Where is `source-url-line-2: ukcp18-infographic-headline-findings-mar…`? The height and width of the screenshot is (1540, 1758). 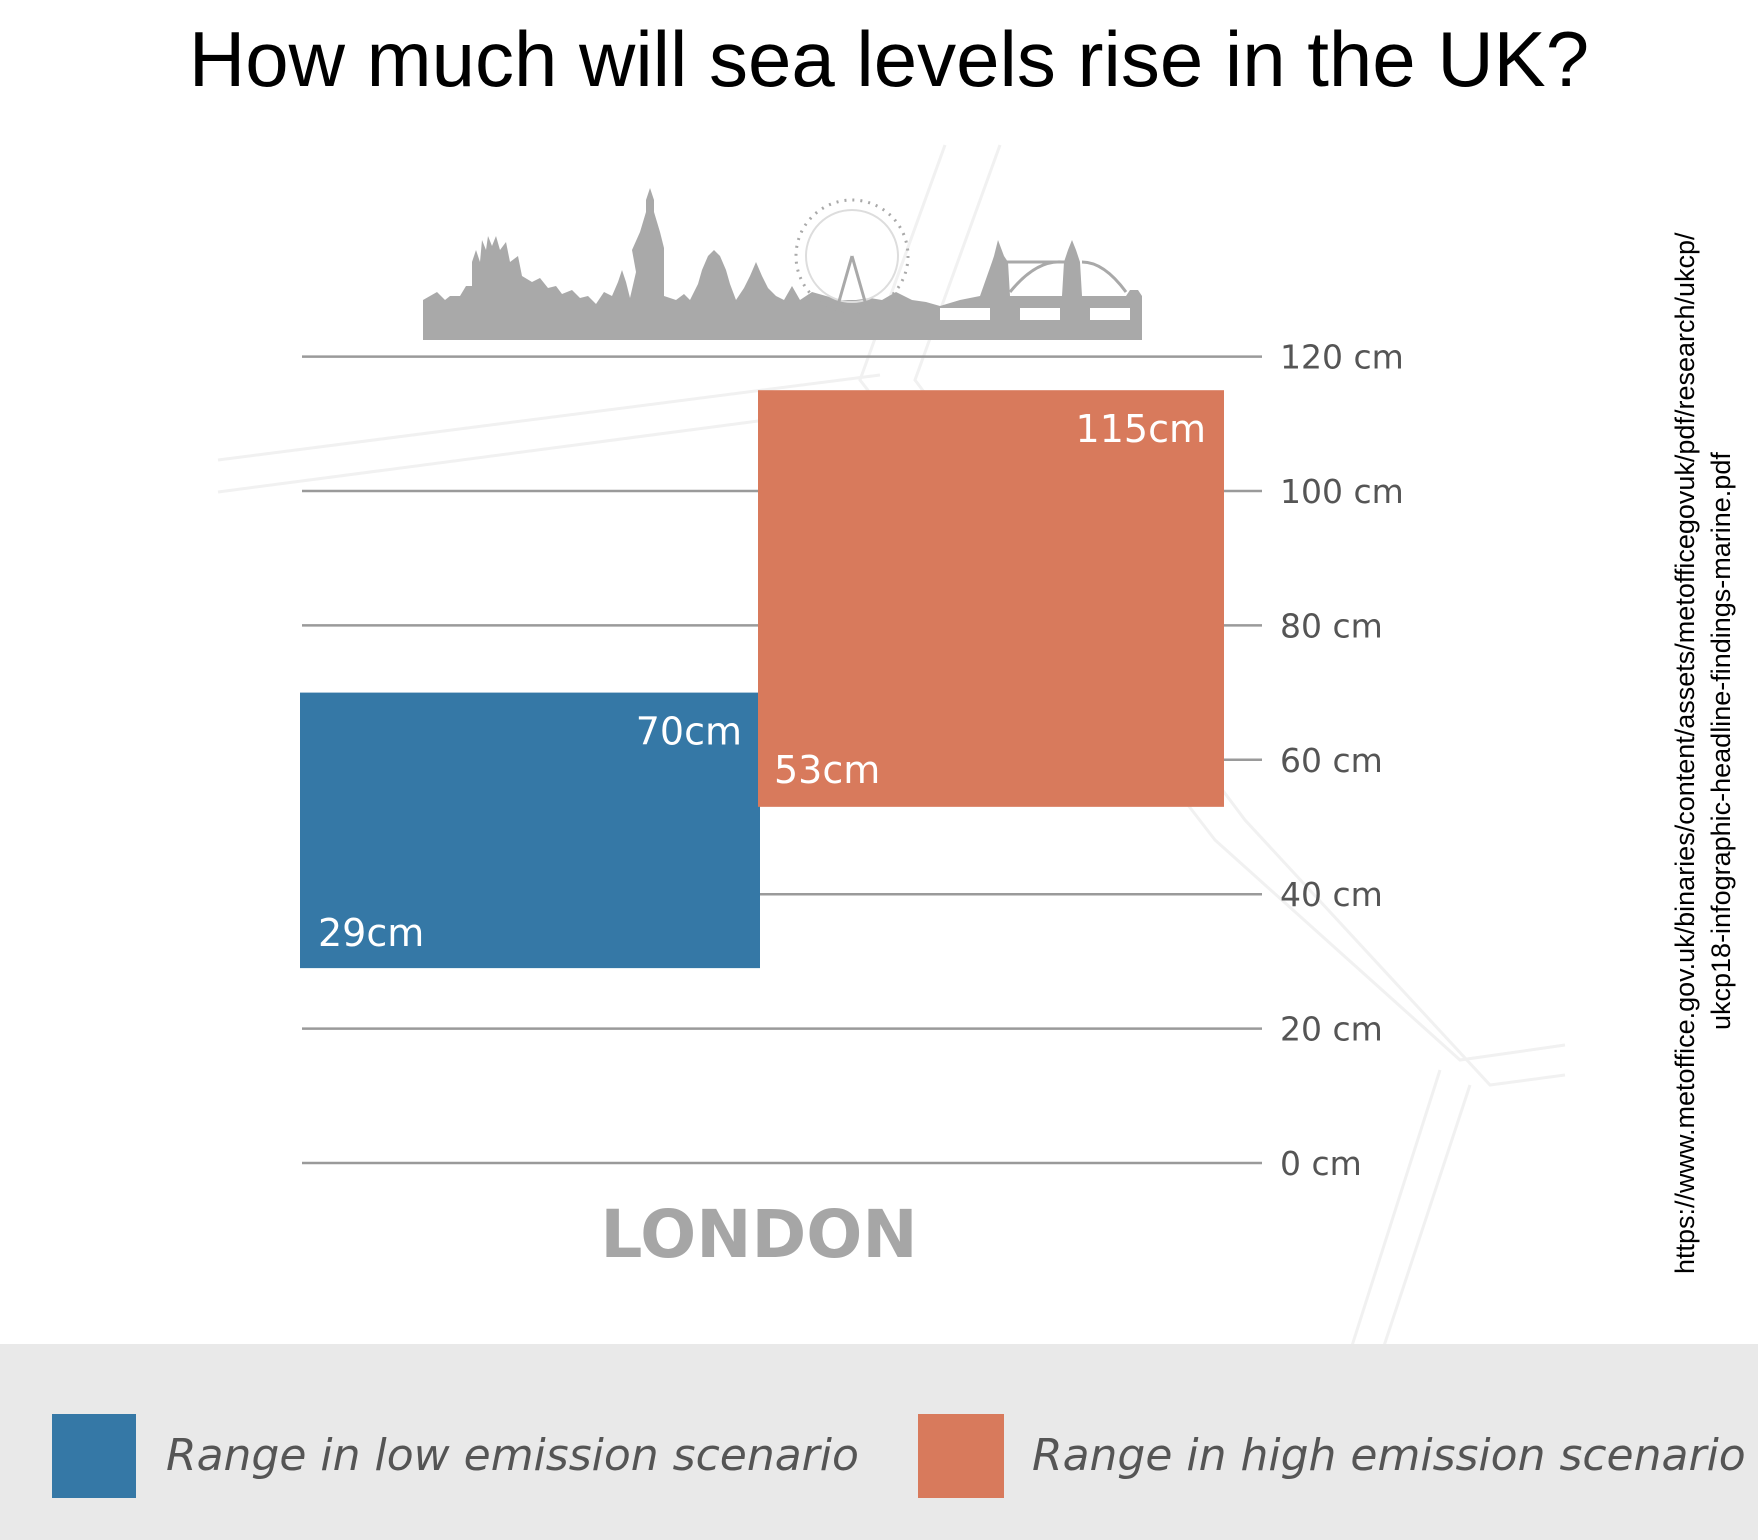 source-url-line-2: ukcp18-infographic-headline-findings-mar… is located at coordinates (1721, 741).